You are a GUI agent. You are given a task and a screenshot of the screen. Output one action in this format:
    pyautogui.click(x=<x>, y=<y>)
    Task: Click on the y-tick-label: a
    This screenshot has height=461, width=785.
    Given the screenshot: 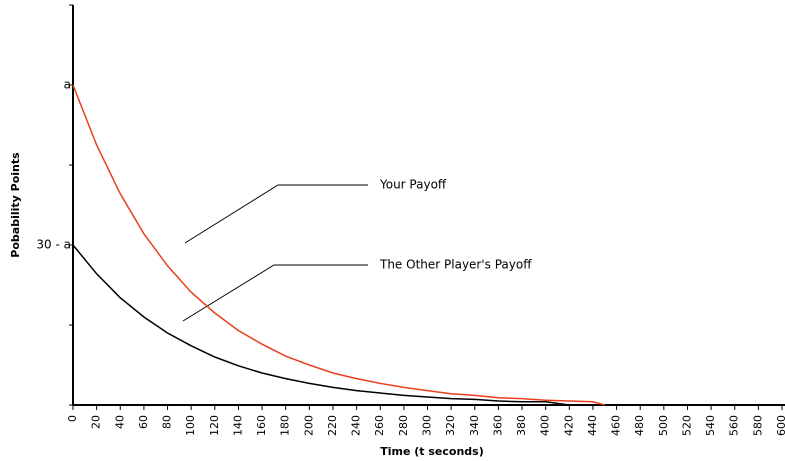 What is the action you would take?
    pyautogui.click(x=67, y=85)
    